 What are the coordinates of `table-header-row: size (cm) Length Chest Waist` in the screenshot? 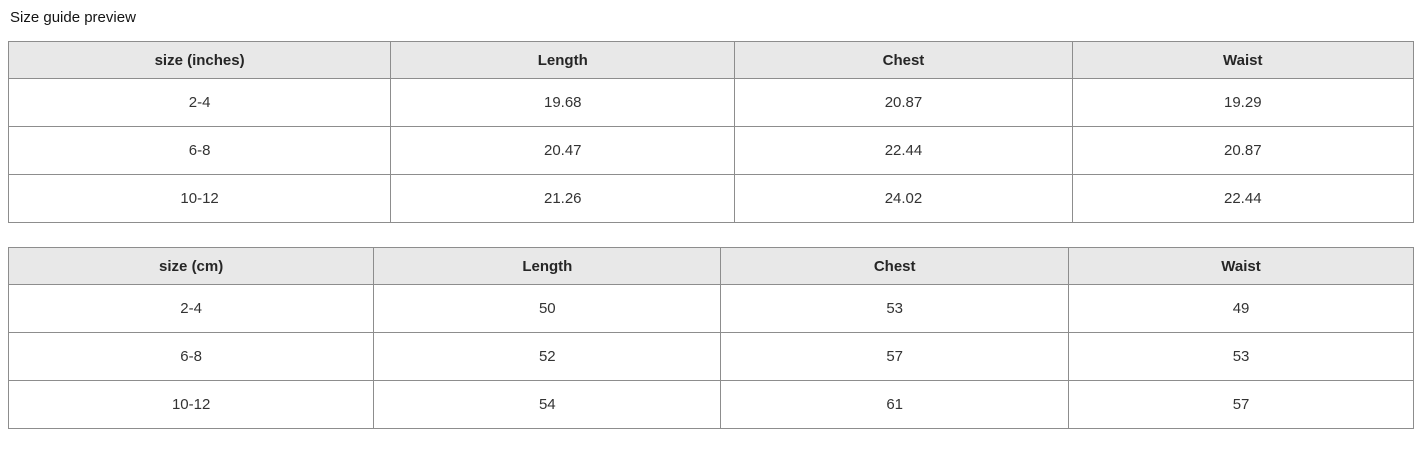 It's located at (710, 266).